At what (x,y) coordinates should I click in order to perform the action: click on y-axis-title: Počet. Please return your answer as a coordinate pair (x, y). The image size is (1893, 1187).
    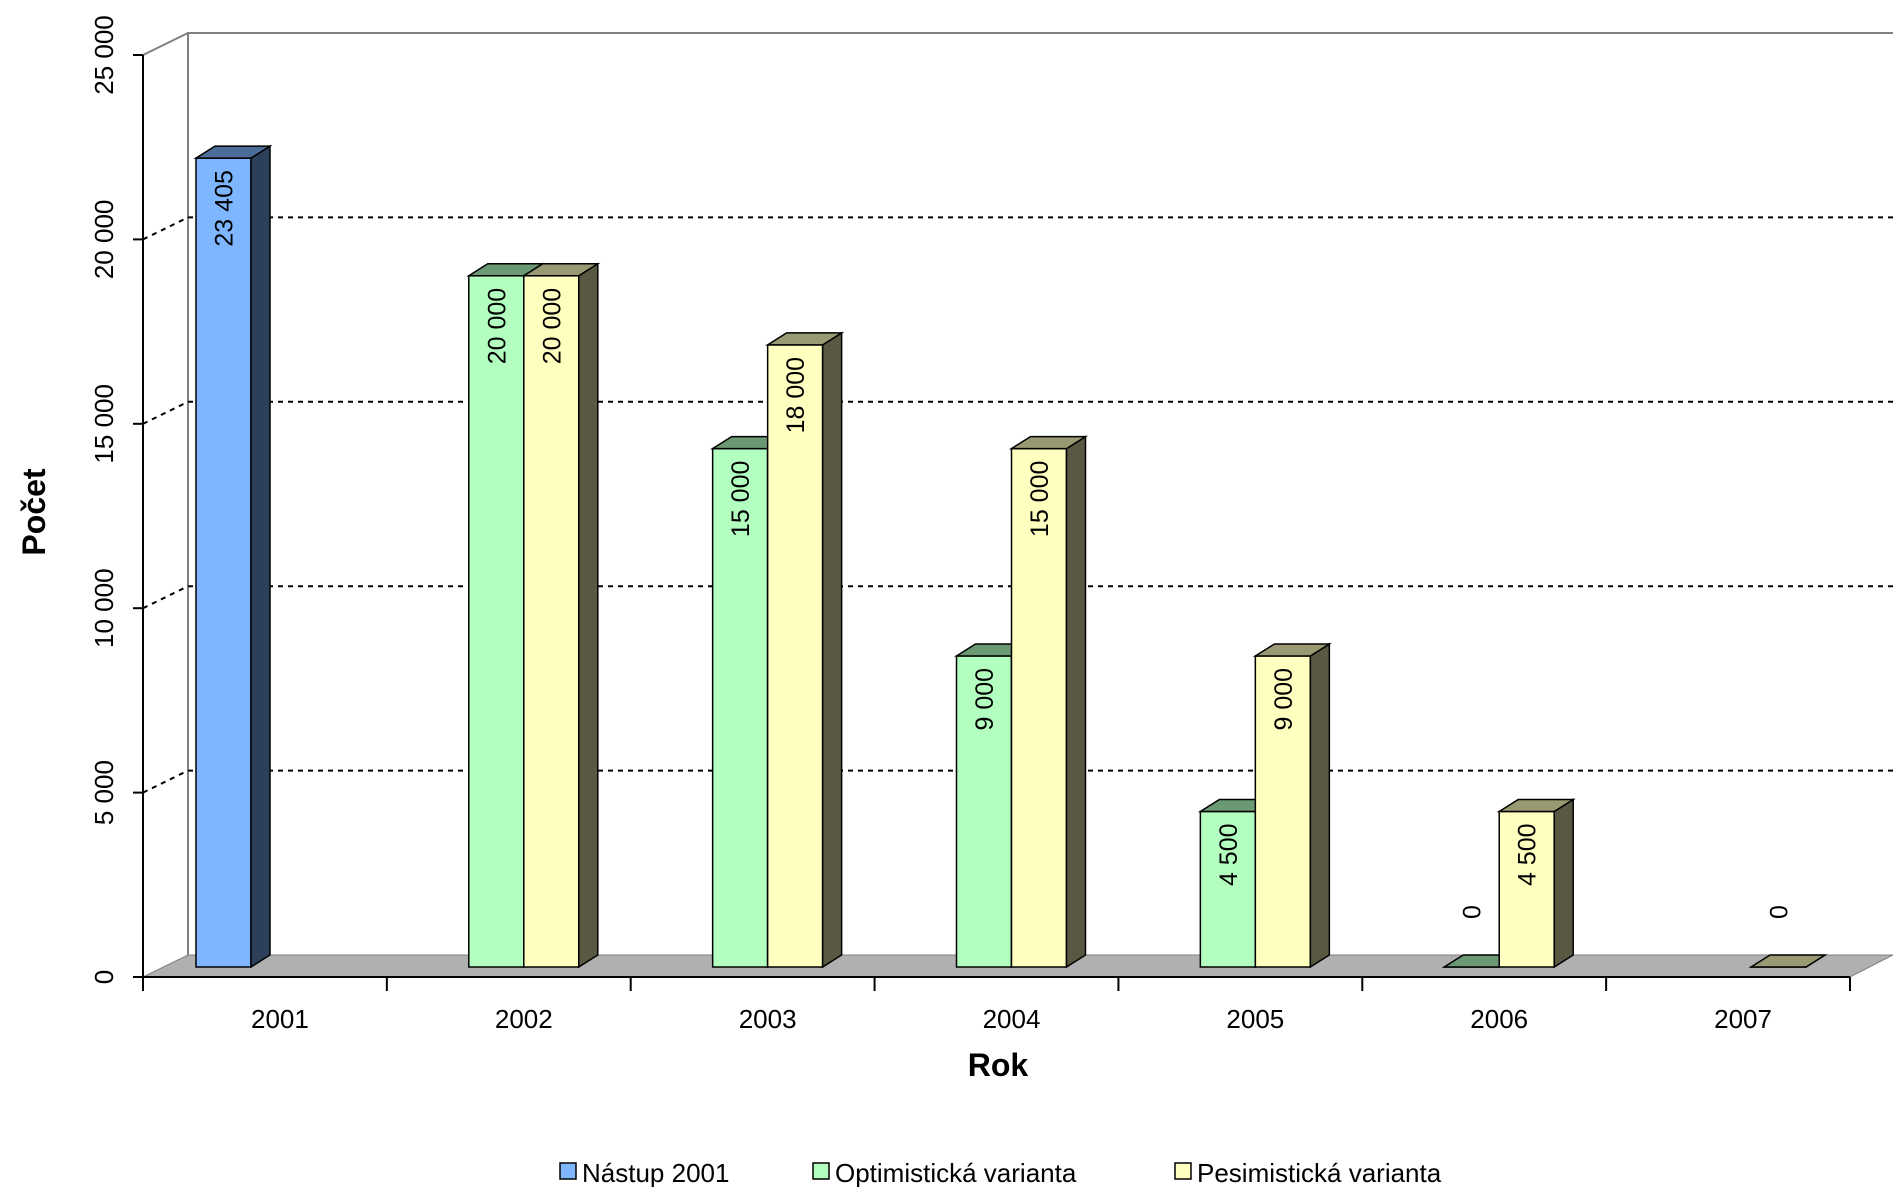
    Looking at the image, I should click on (34, 511).